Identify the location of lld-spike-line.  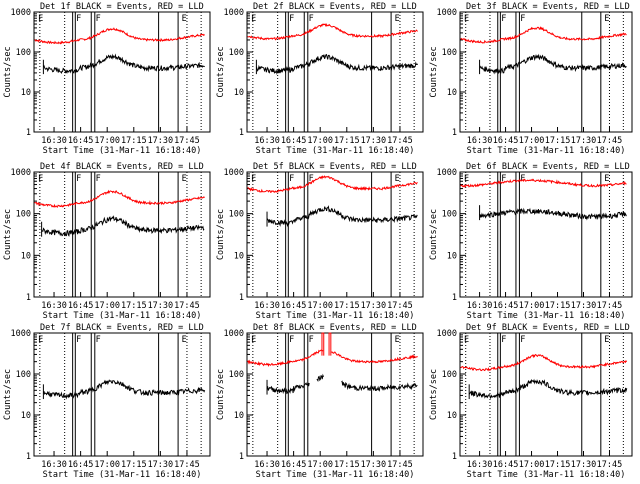
(326, 344).